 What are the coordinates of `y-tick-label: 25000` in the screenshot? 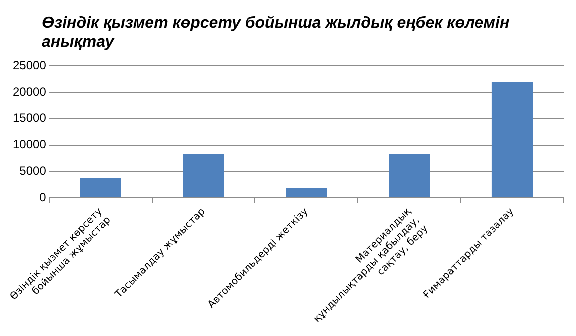 It's located at (29, 65).